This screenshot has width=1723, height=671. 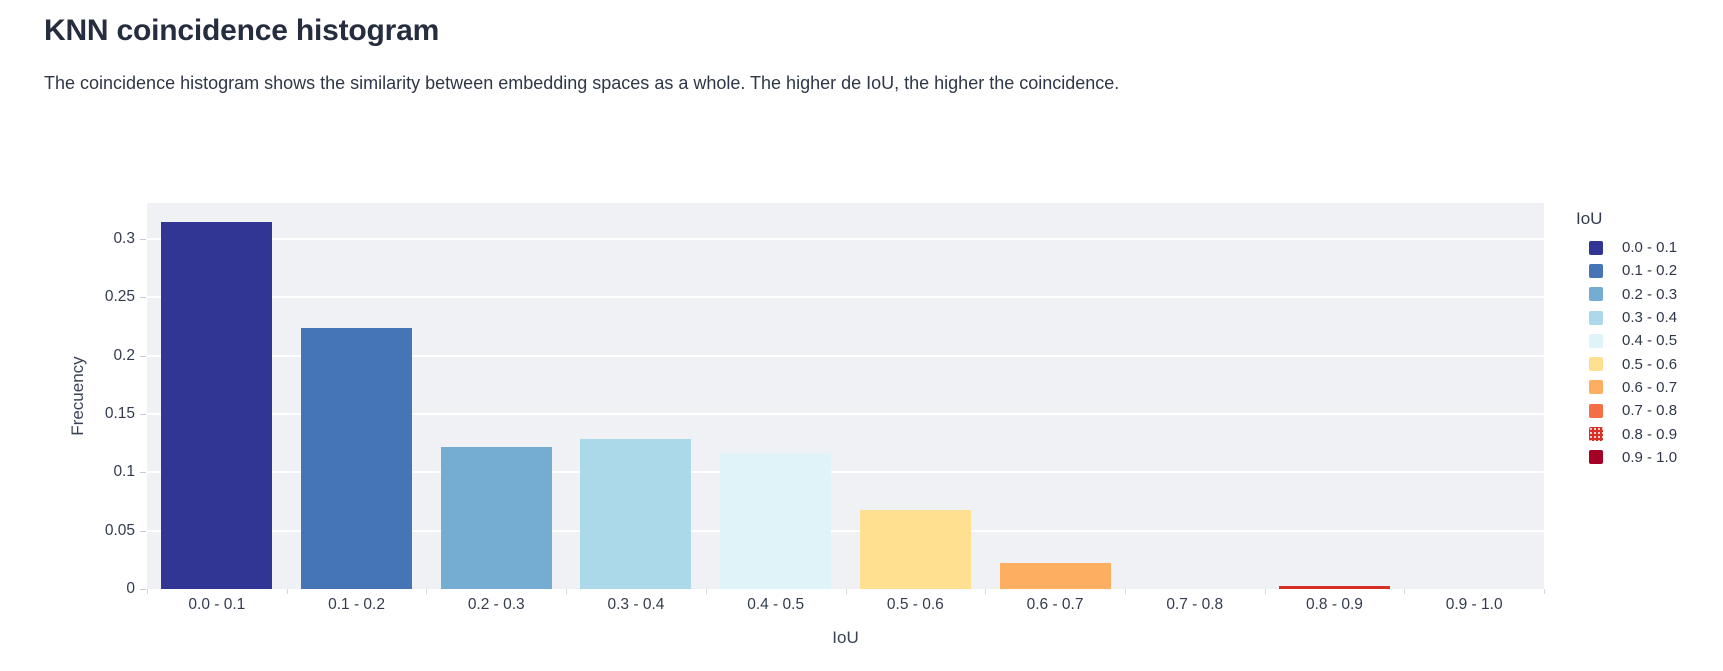 I want to click on y-tick-label: 0.1, so click(x=124, y=472).